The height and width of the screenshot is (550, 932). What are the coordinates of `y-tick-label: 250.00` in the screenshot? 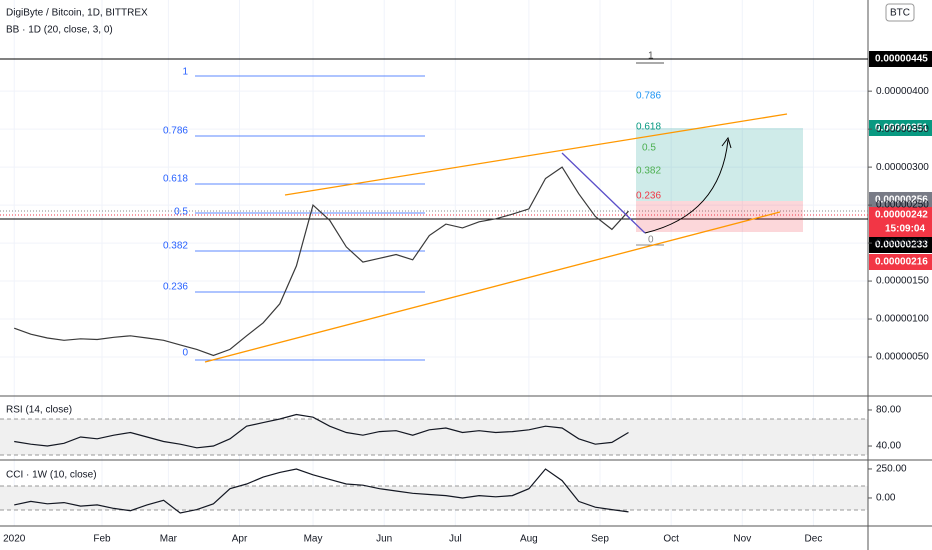 It's located at (891, 469).